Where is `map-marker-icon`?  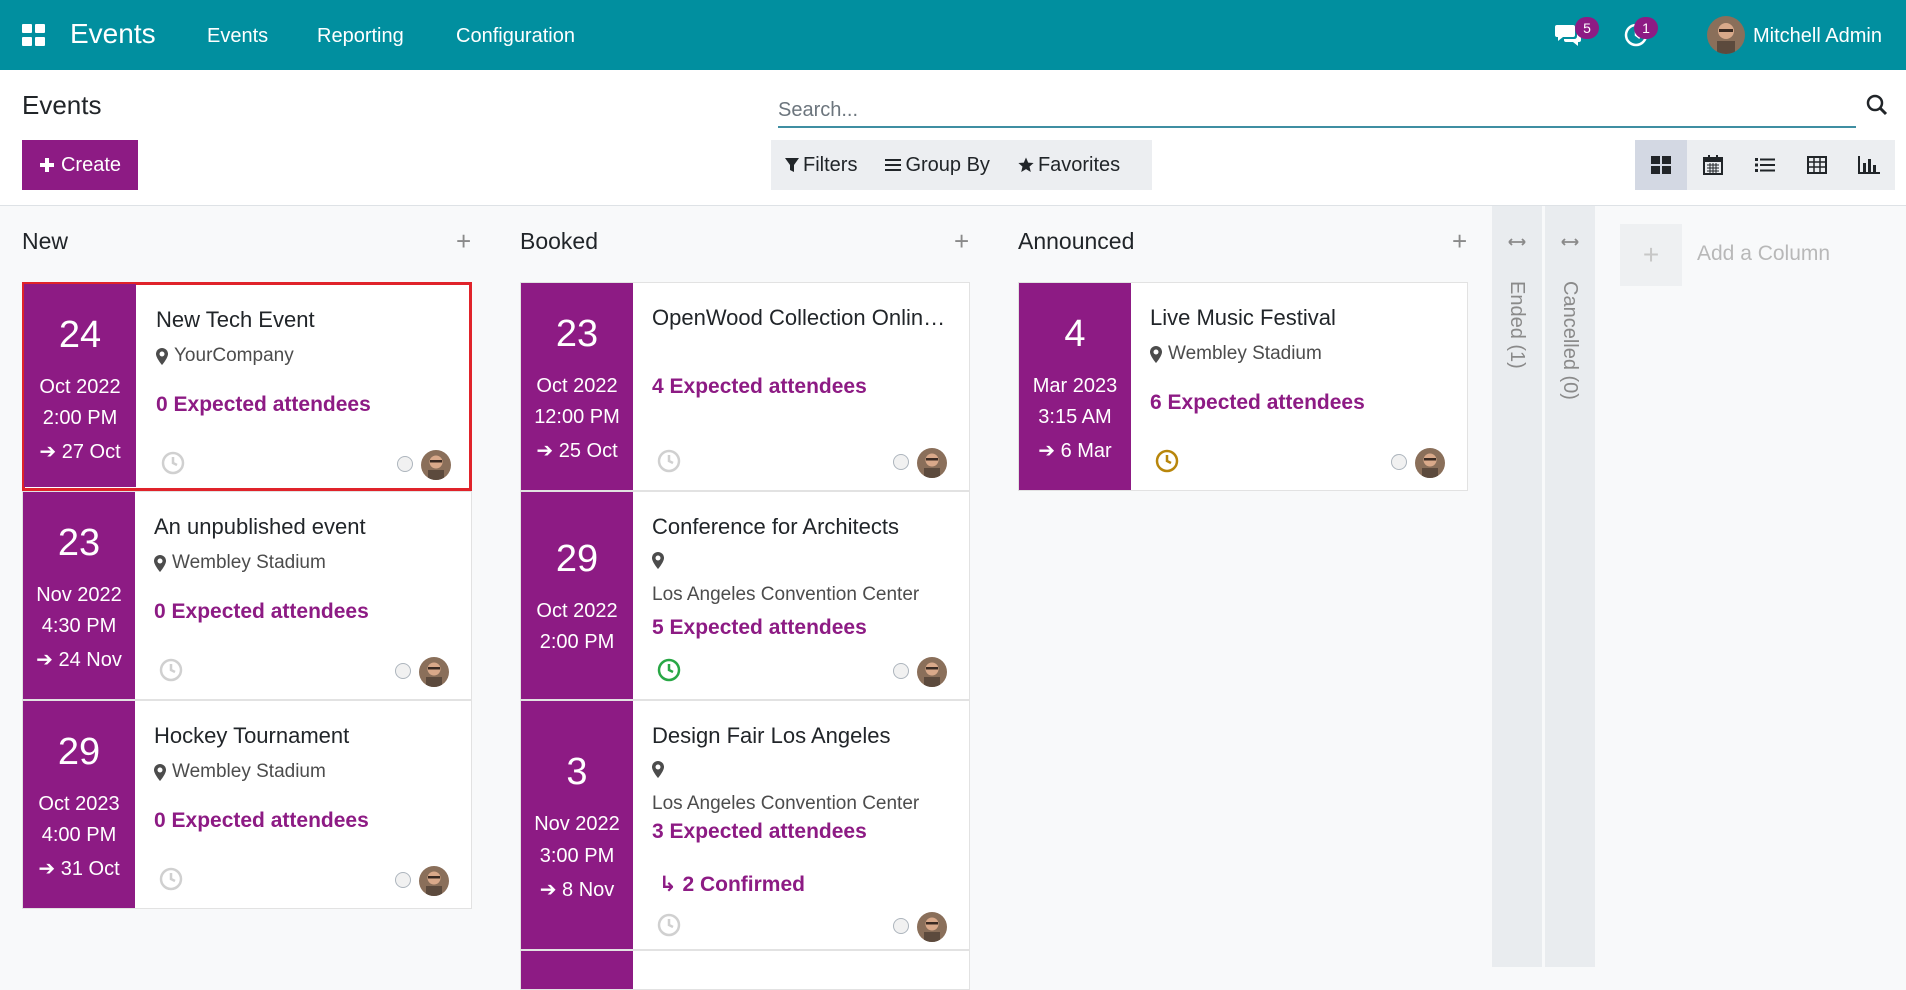 map-marker-icon is located at coordinates (162, 356).